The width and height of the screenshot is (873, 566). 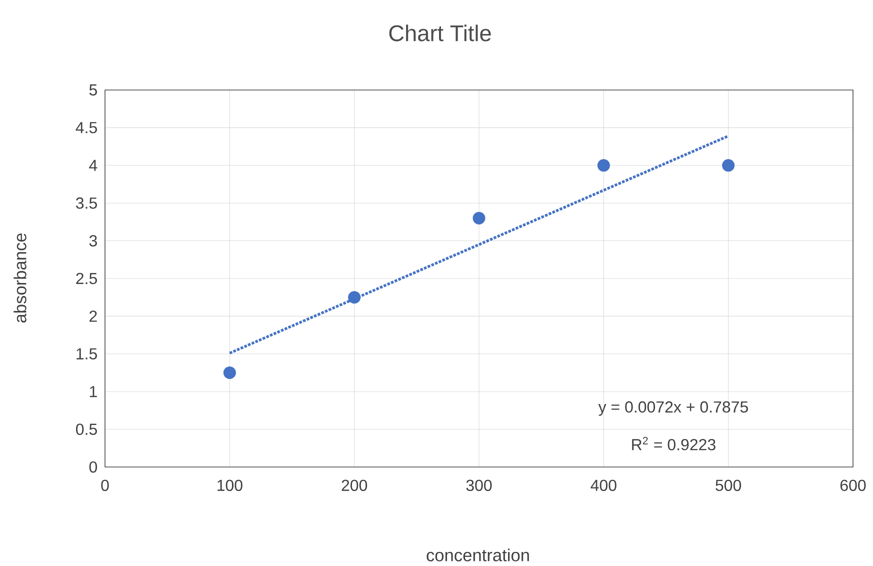 What do you see at coordinates (603, 486) in the screenshot?
I see `x-tick-label: 400` at bounding box center [603, 486].